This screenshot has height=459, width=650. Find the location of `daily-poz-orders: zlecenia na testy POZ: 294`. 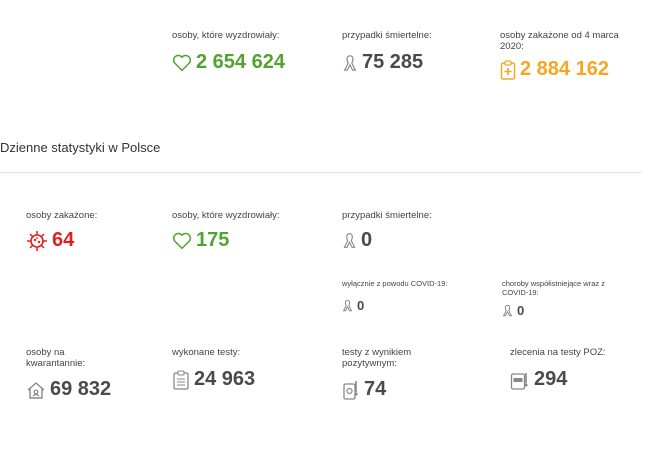

daily-poz-orders: zlecenia na testy POZ: 294 is located at coordinates (558, 369).